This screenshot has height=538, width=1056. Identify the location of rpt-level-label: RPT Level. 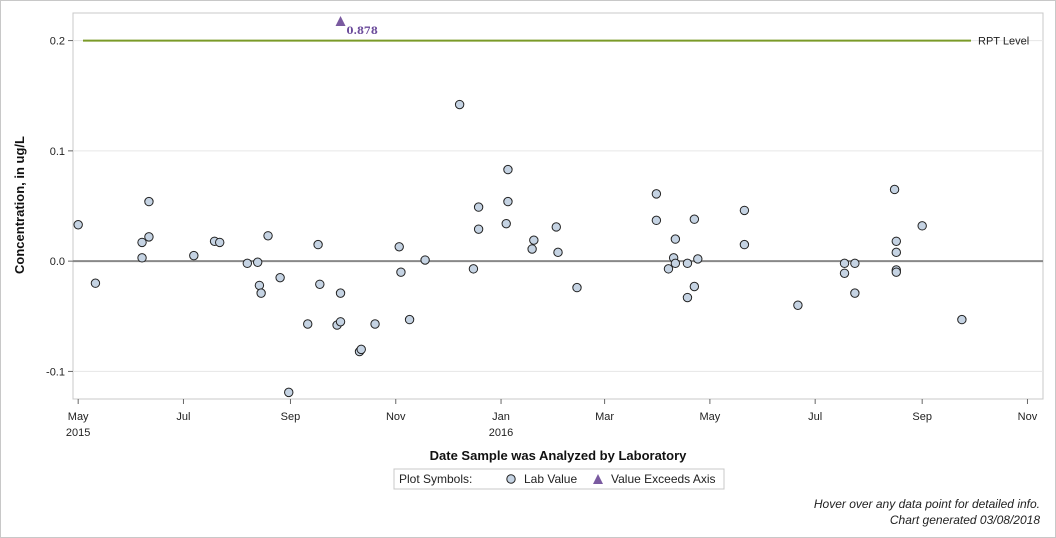
(1003, 42).